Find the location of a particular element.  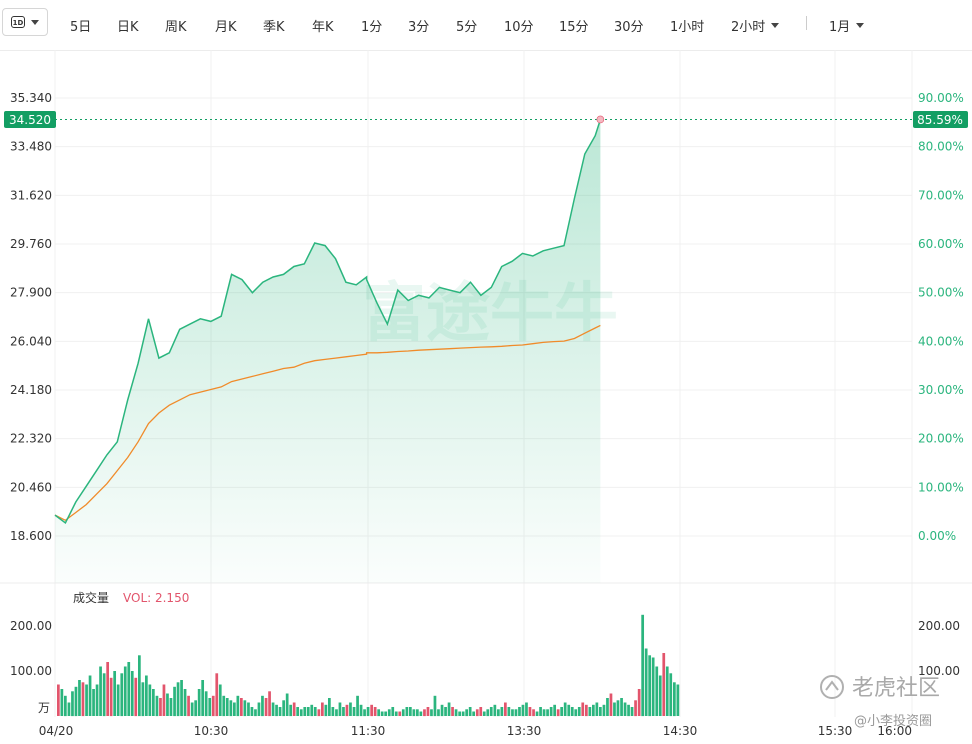

dropdown-month: 1月 is located at coordinates (847, 25).